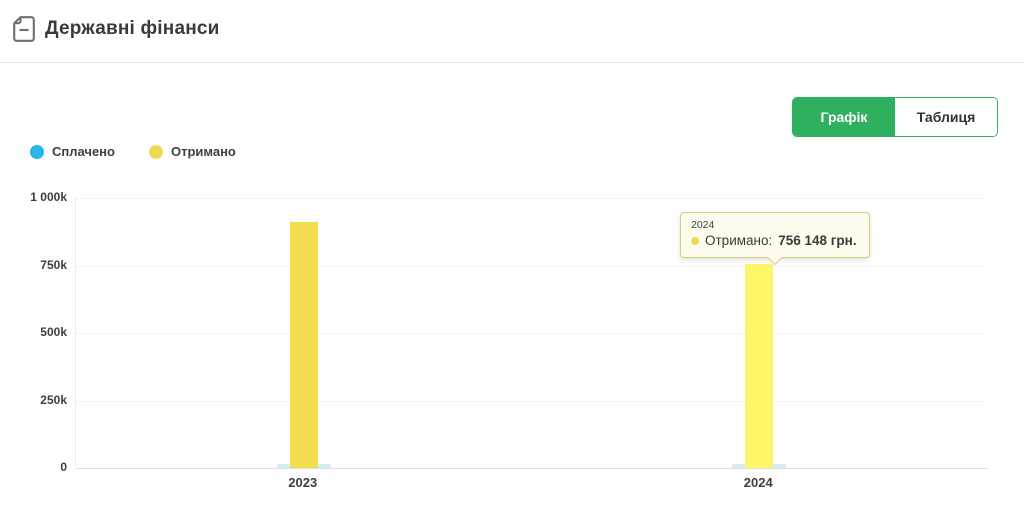 This screenshot has height=508, width=1024. I want to click on bar-series1-2024, so click(759, 366).